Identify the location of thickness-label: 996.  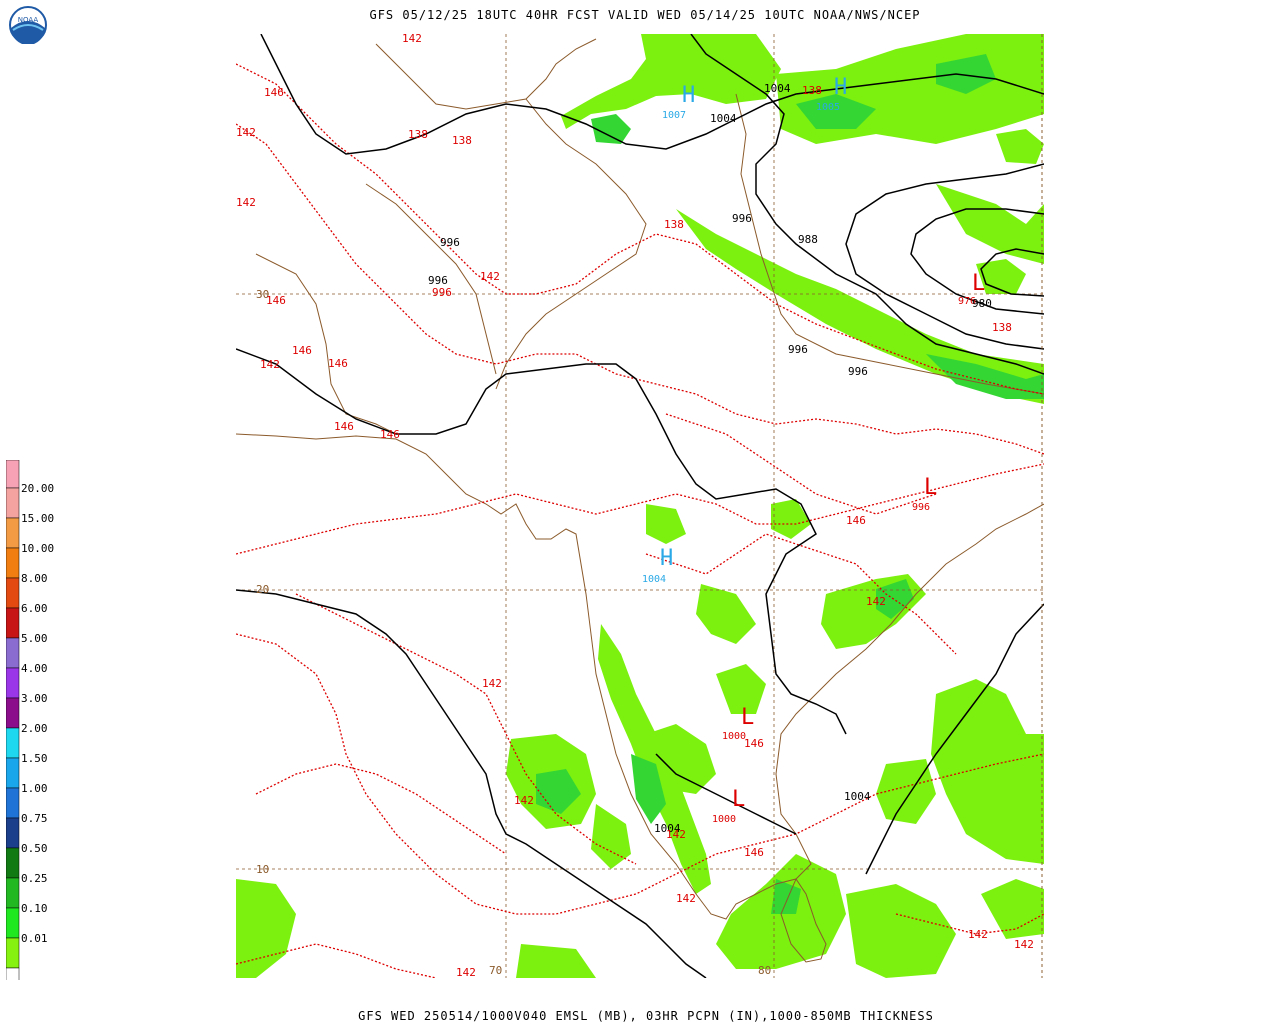
(442, 292).